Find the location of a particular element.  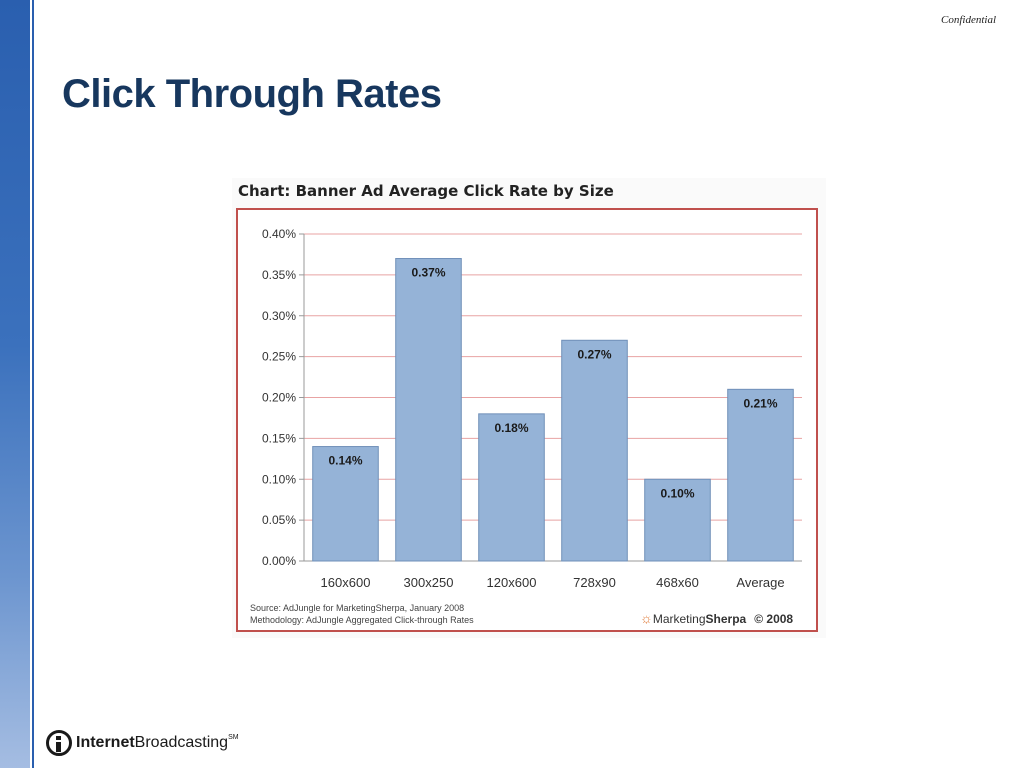

data-label: 0.18% is located at coordinates (511, 428).